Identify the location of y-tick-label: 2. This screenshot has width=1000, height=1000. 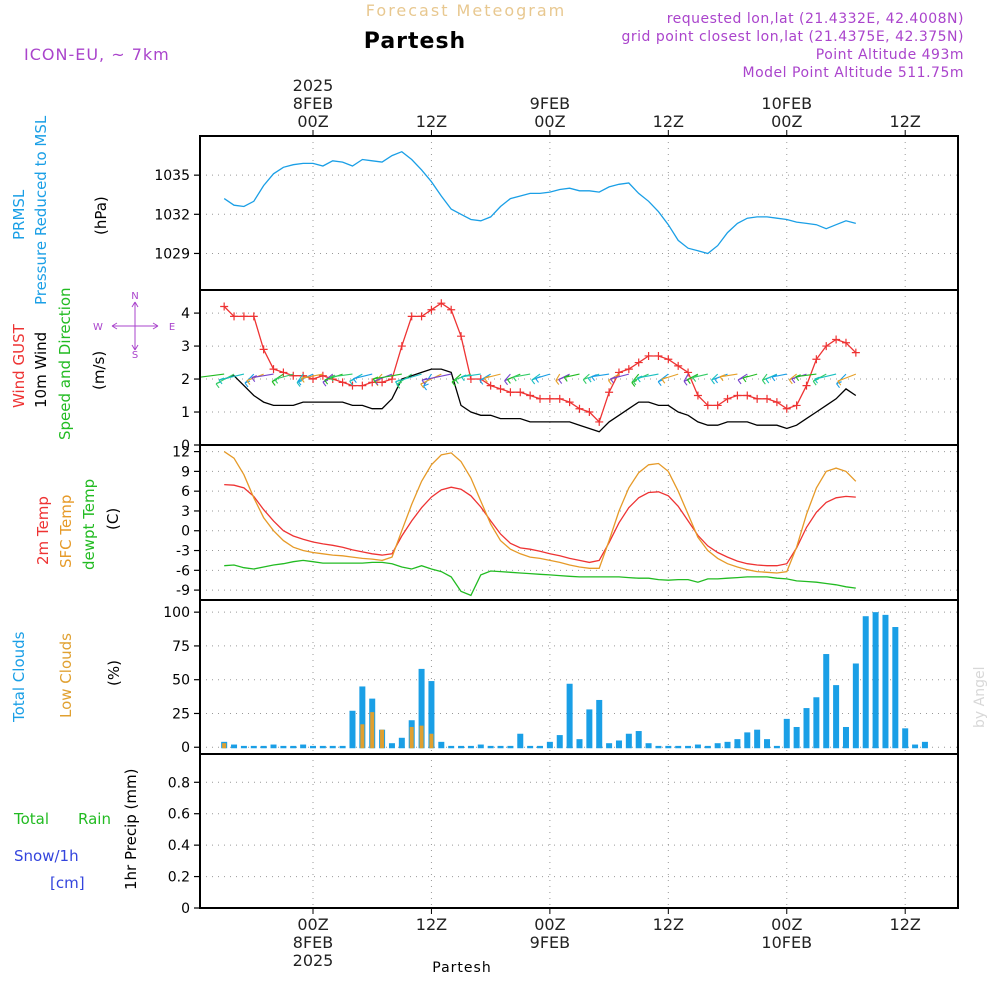
(185, 380).